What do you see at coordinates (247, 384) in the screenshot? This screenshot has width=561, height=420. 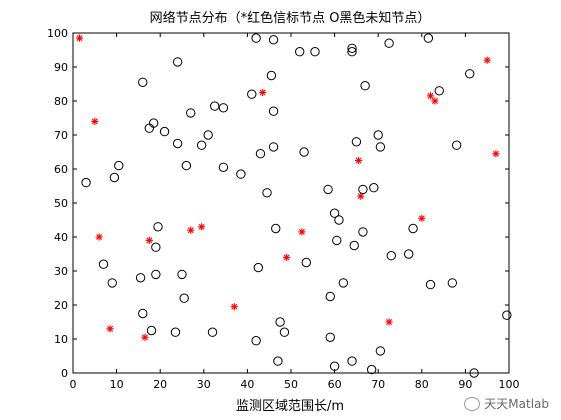 I see `x-tick-label: 40` at bounding box center [247, 384].